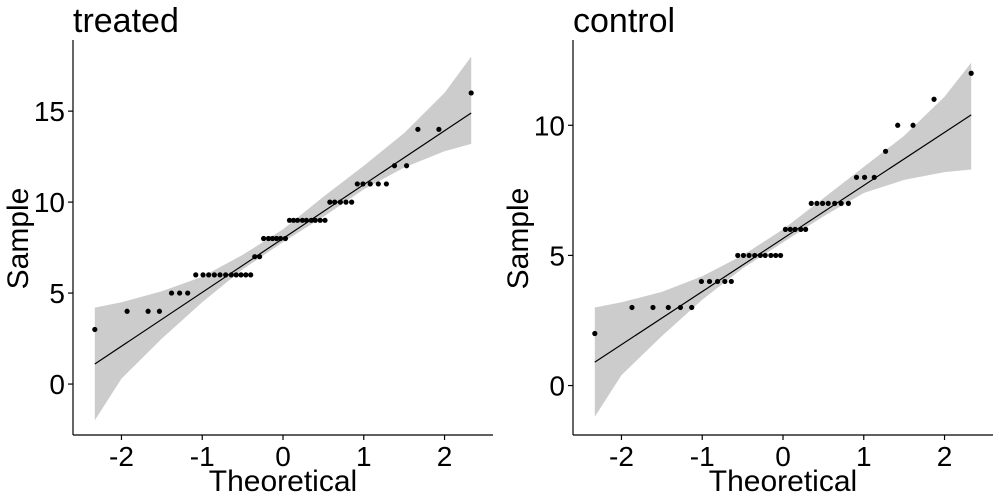 The width and height of the screenshot is (1000, 500). I want to click on x-tick-label: -1, so click(702, 456).